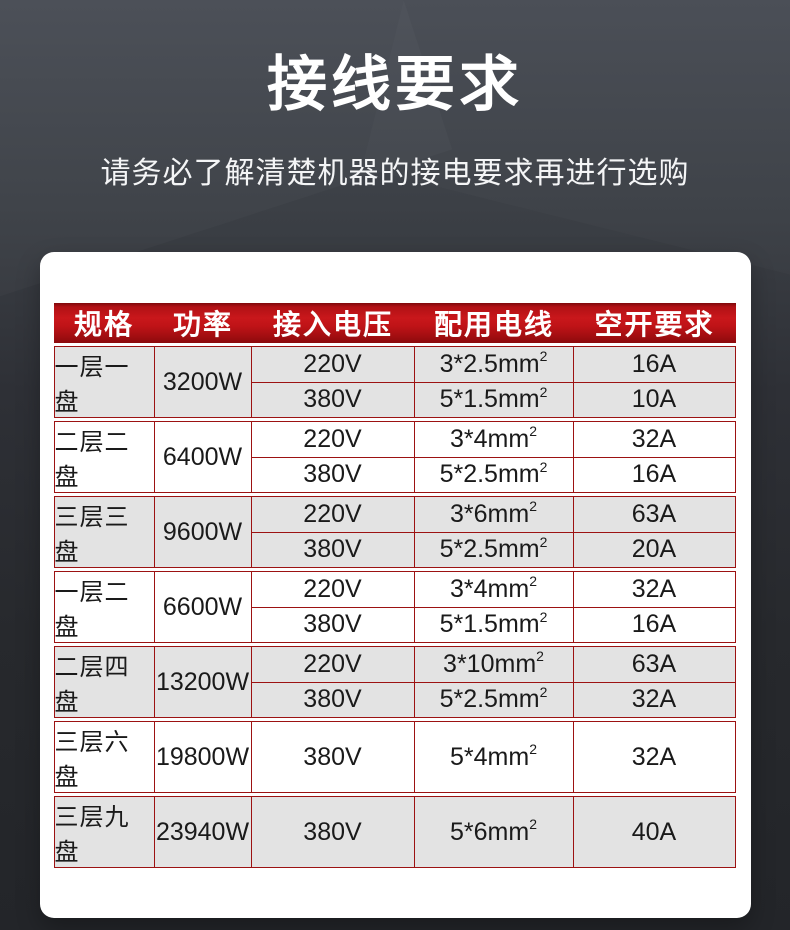 The image size is (790, 930). Describe the element at coordinates (490, 756) in the screenshot. I see `wire-size: 5*4mm` at that location.